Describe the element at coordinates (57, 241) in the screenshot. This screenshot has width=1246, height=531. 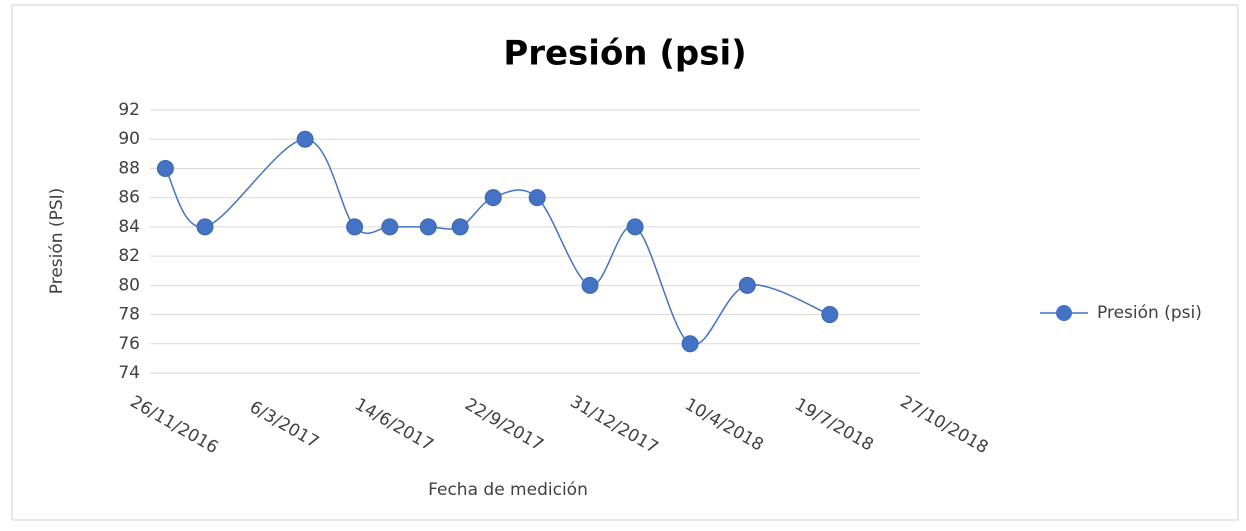
I see `y-axis-title: Presión (PSI)` at that location.